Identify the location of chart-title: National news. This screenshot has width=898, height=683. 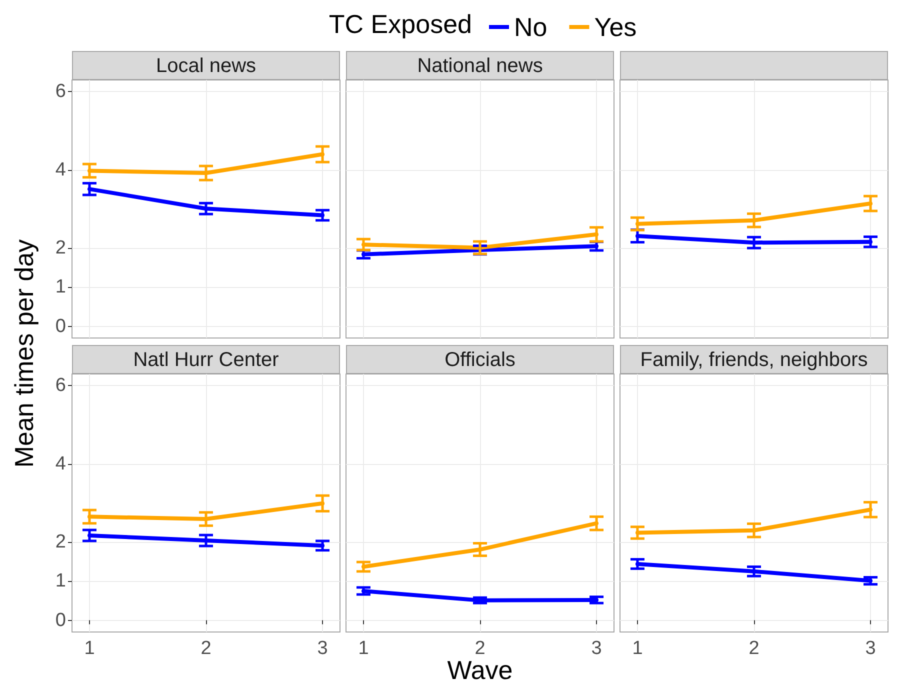
(480, 66).